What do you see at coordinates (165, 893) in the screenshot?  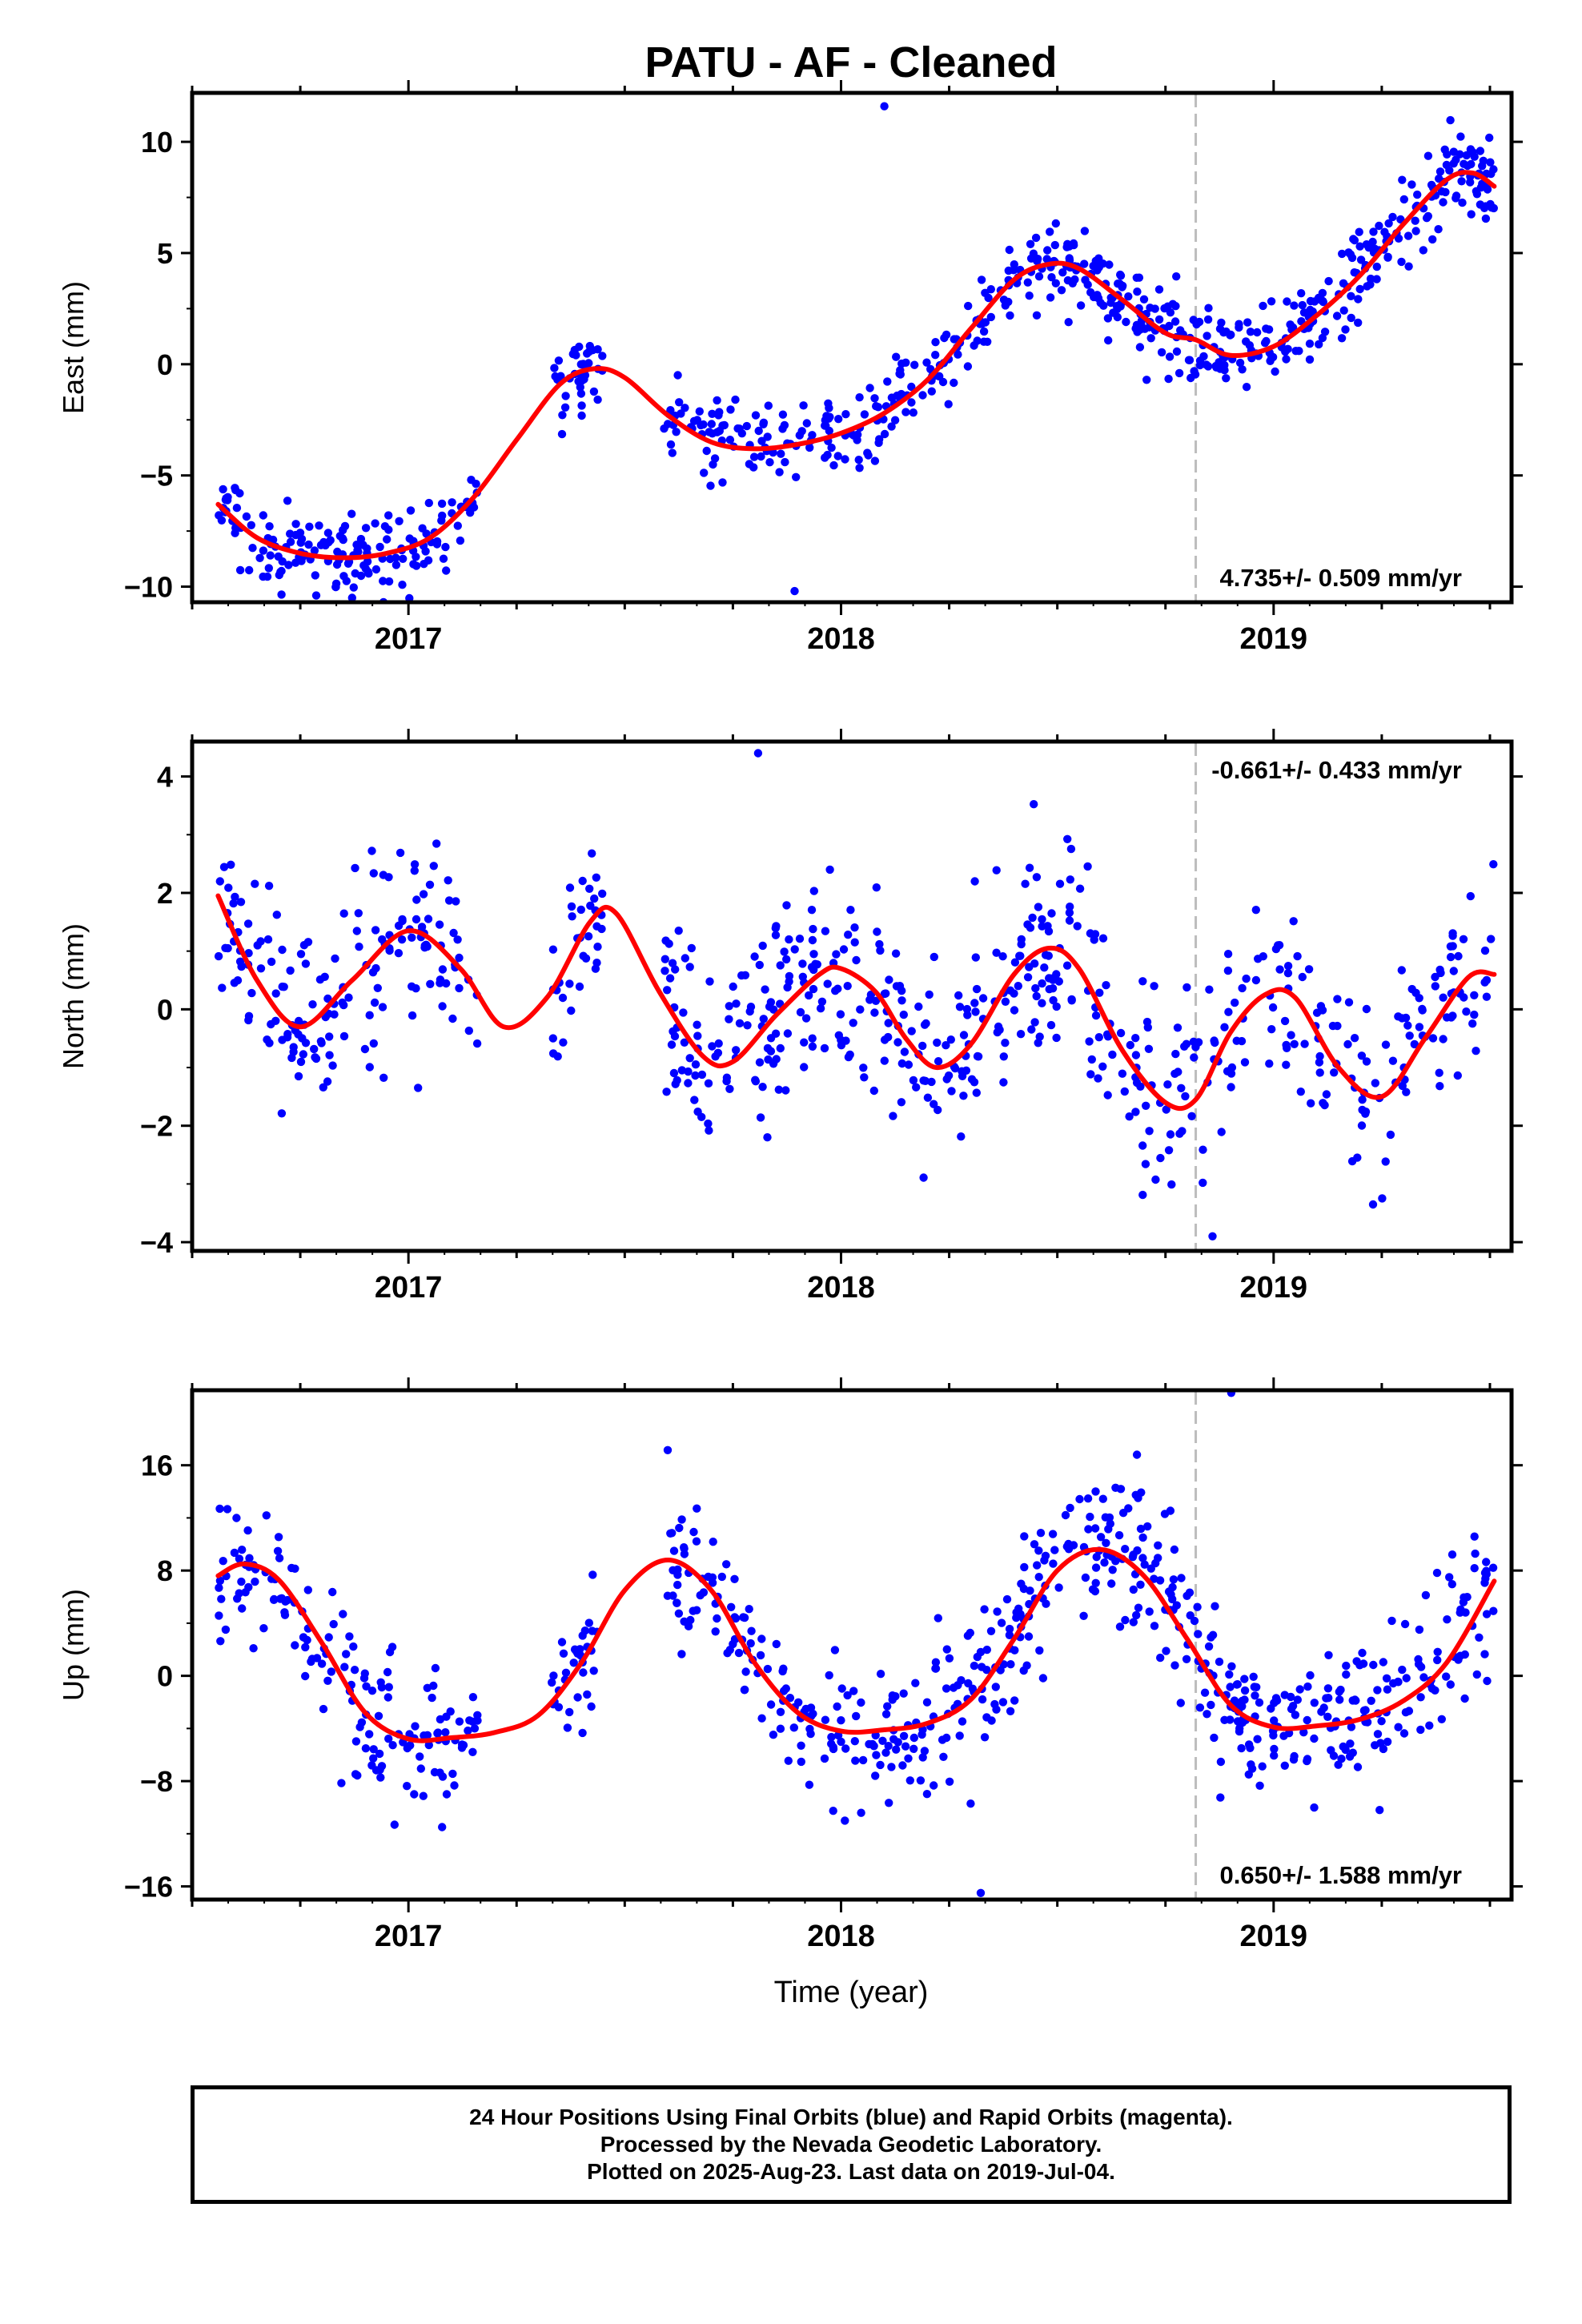 I see `north-y-tick-label: 2` at bounding box center [165, 893].